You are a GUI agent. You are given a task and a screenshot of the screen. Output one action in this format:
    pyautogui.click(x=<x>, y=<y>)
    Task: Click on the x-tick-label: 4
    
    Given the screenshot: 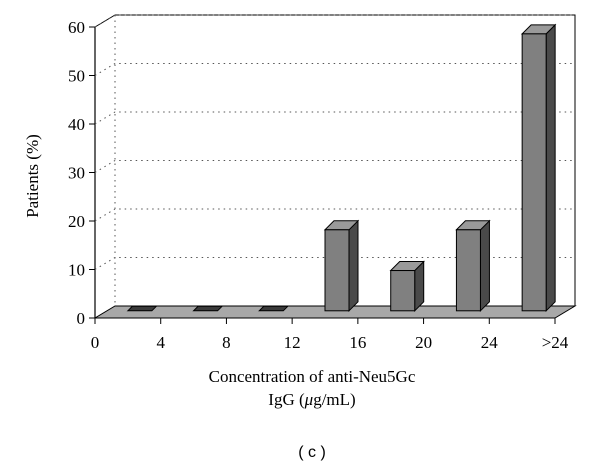 What is the action you would take?
    pyautogui.click(x=160, y=342)
    